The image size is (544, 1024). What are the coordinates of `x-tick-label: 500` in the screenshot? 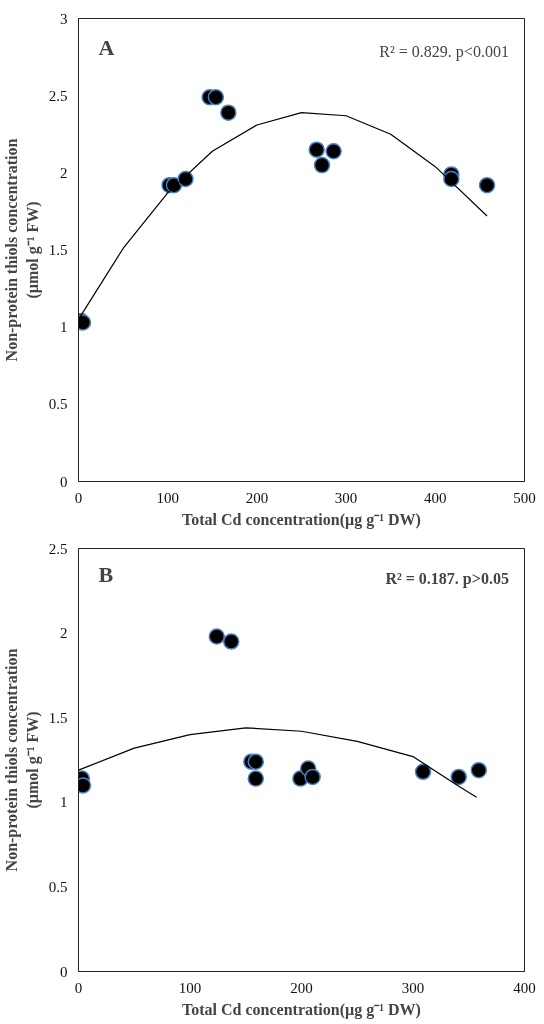 It's located at (524, 497).